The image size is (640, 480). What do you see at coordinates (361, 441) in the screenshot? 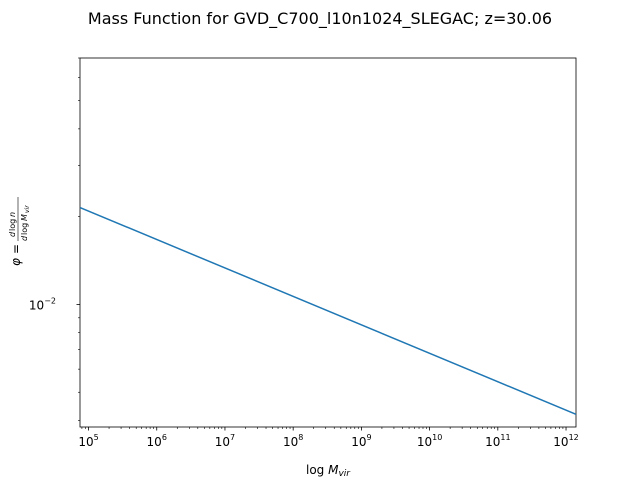
I see `x-tick-label: 10⁹` at bounding box center [361, 441].